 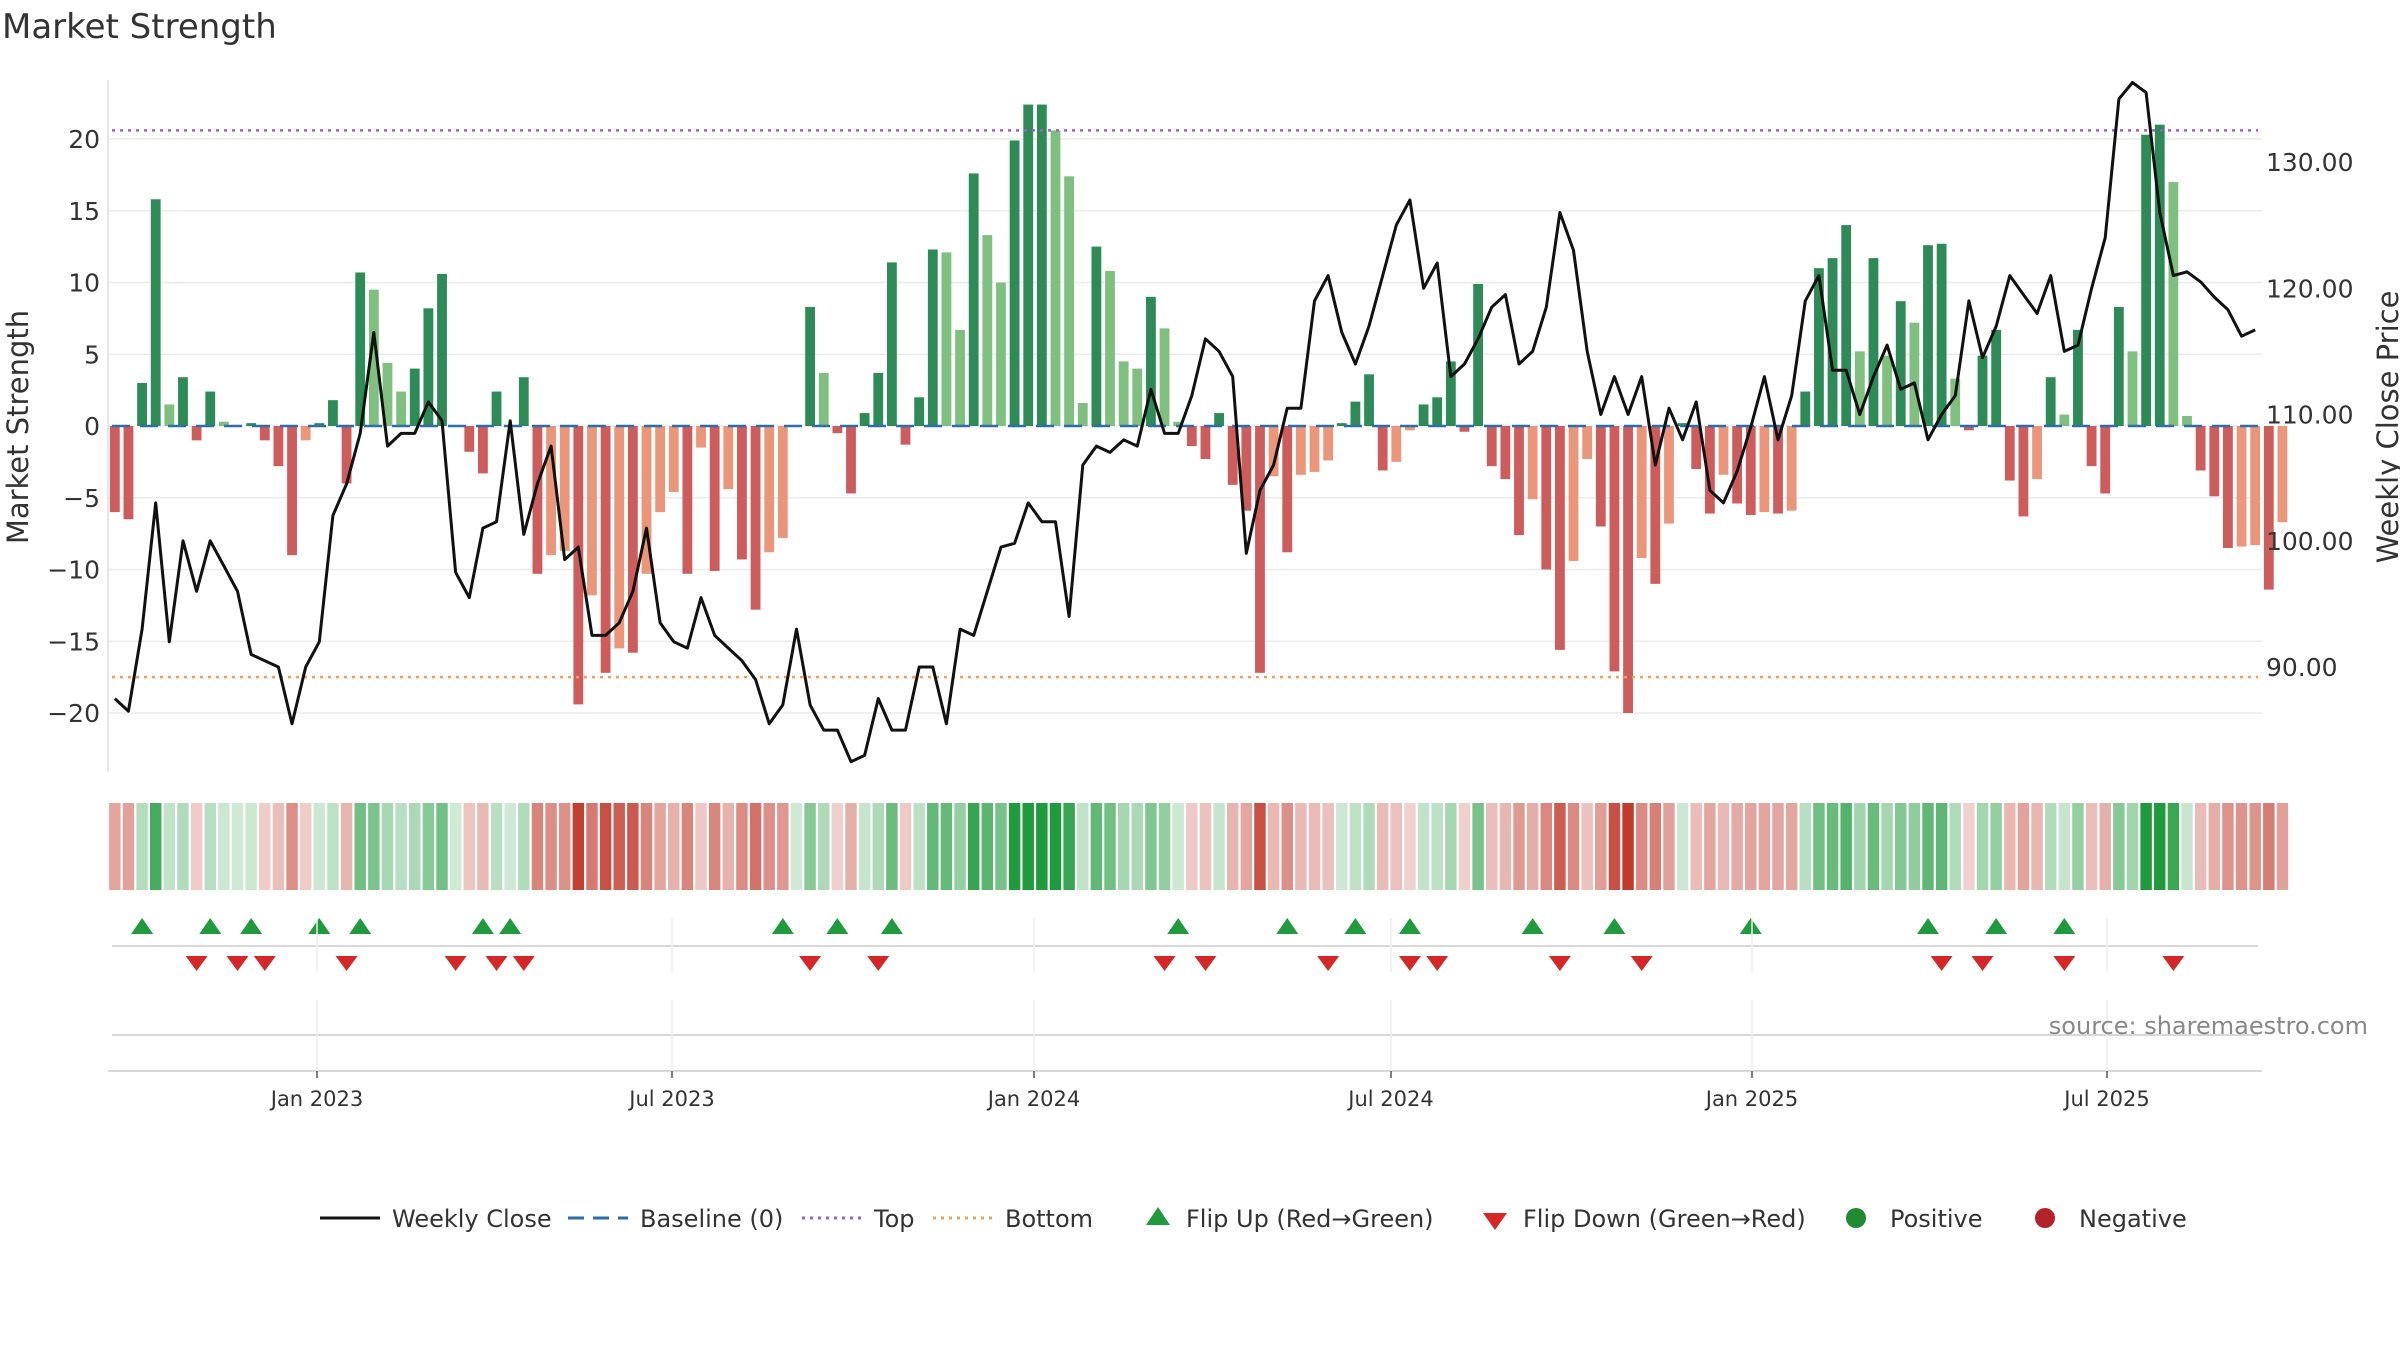 What do you see at coordinates (2309, 288) in the screenshot?
I see `y-right-tick: 120.00` at bounding box center [2309, 288].